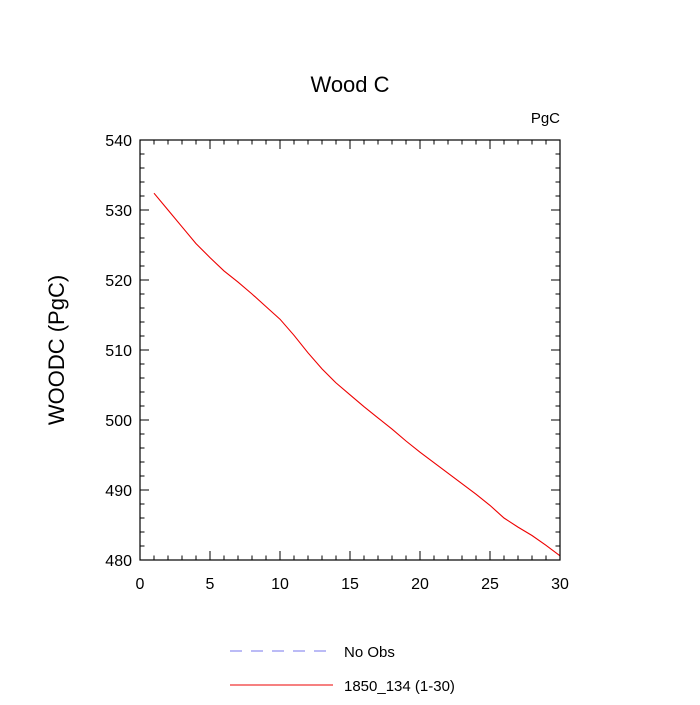 Image resolution: width=700 pixels, height=705 pixels. Describe the element at coordinates (560, 584) in the screenshot. I see `x-tick-label: 30` at that location.